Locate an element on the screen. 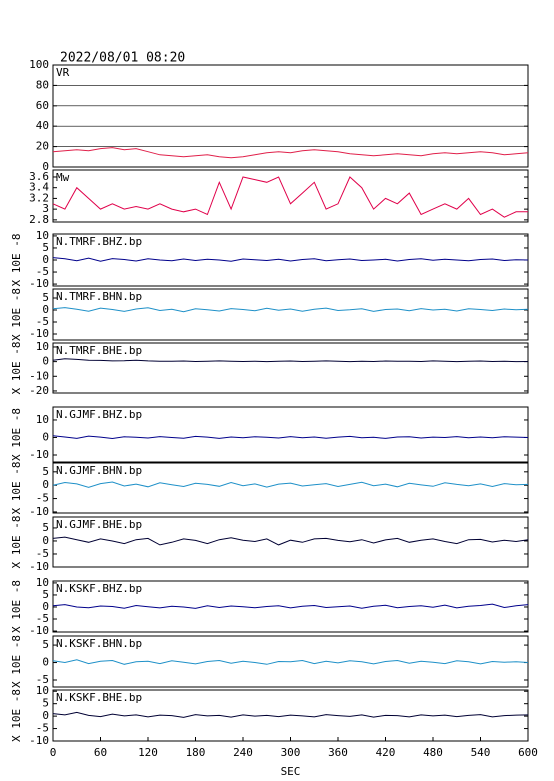 The image size is (554, 781). panel-label: N.GJMF.BHE.bp is located at coordinates (99, 524).